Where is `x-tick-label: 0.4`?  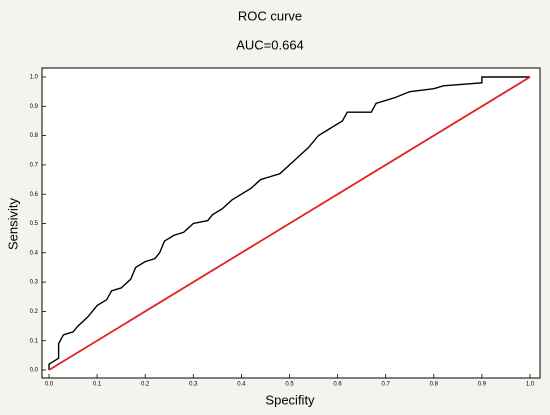 x-tick-label: 0.4 is located at coordinates (241, 385).